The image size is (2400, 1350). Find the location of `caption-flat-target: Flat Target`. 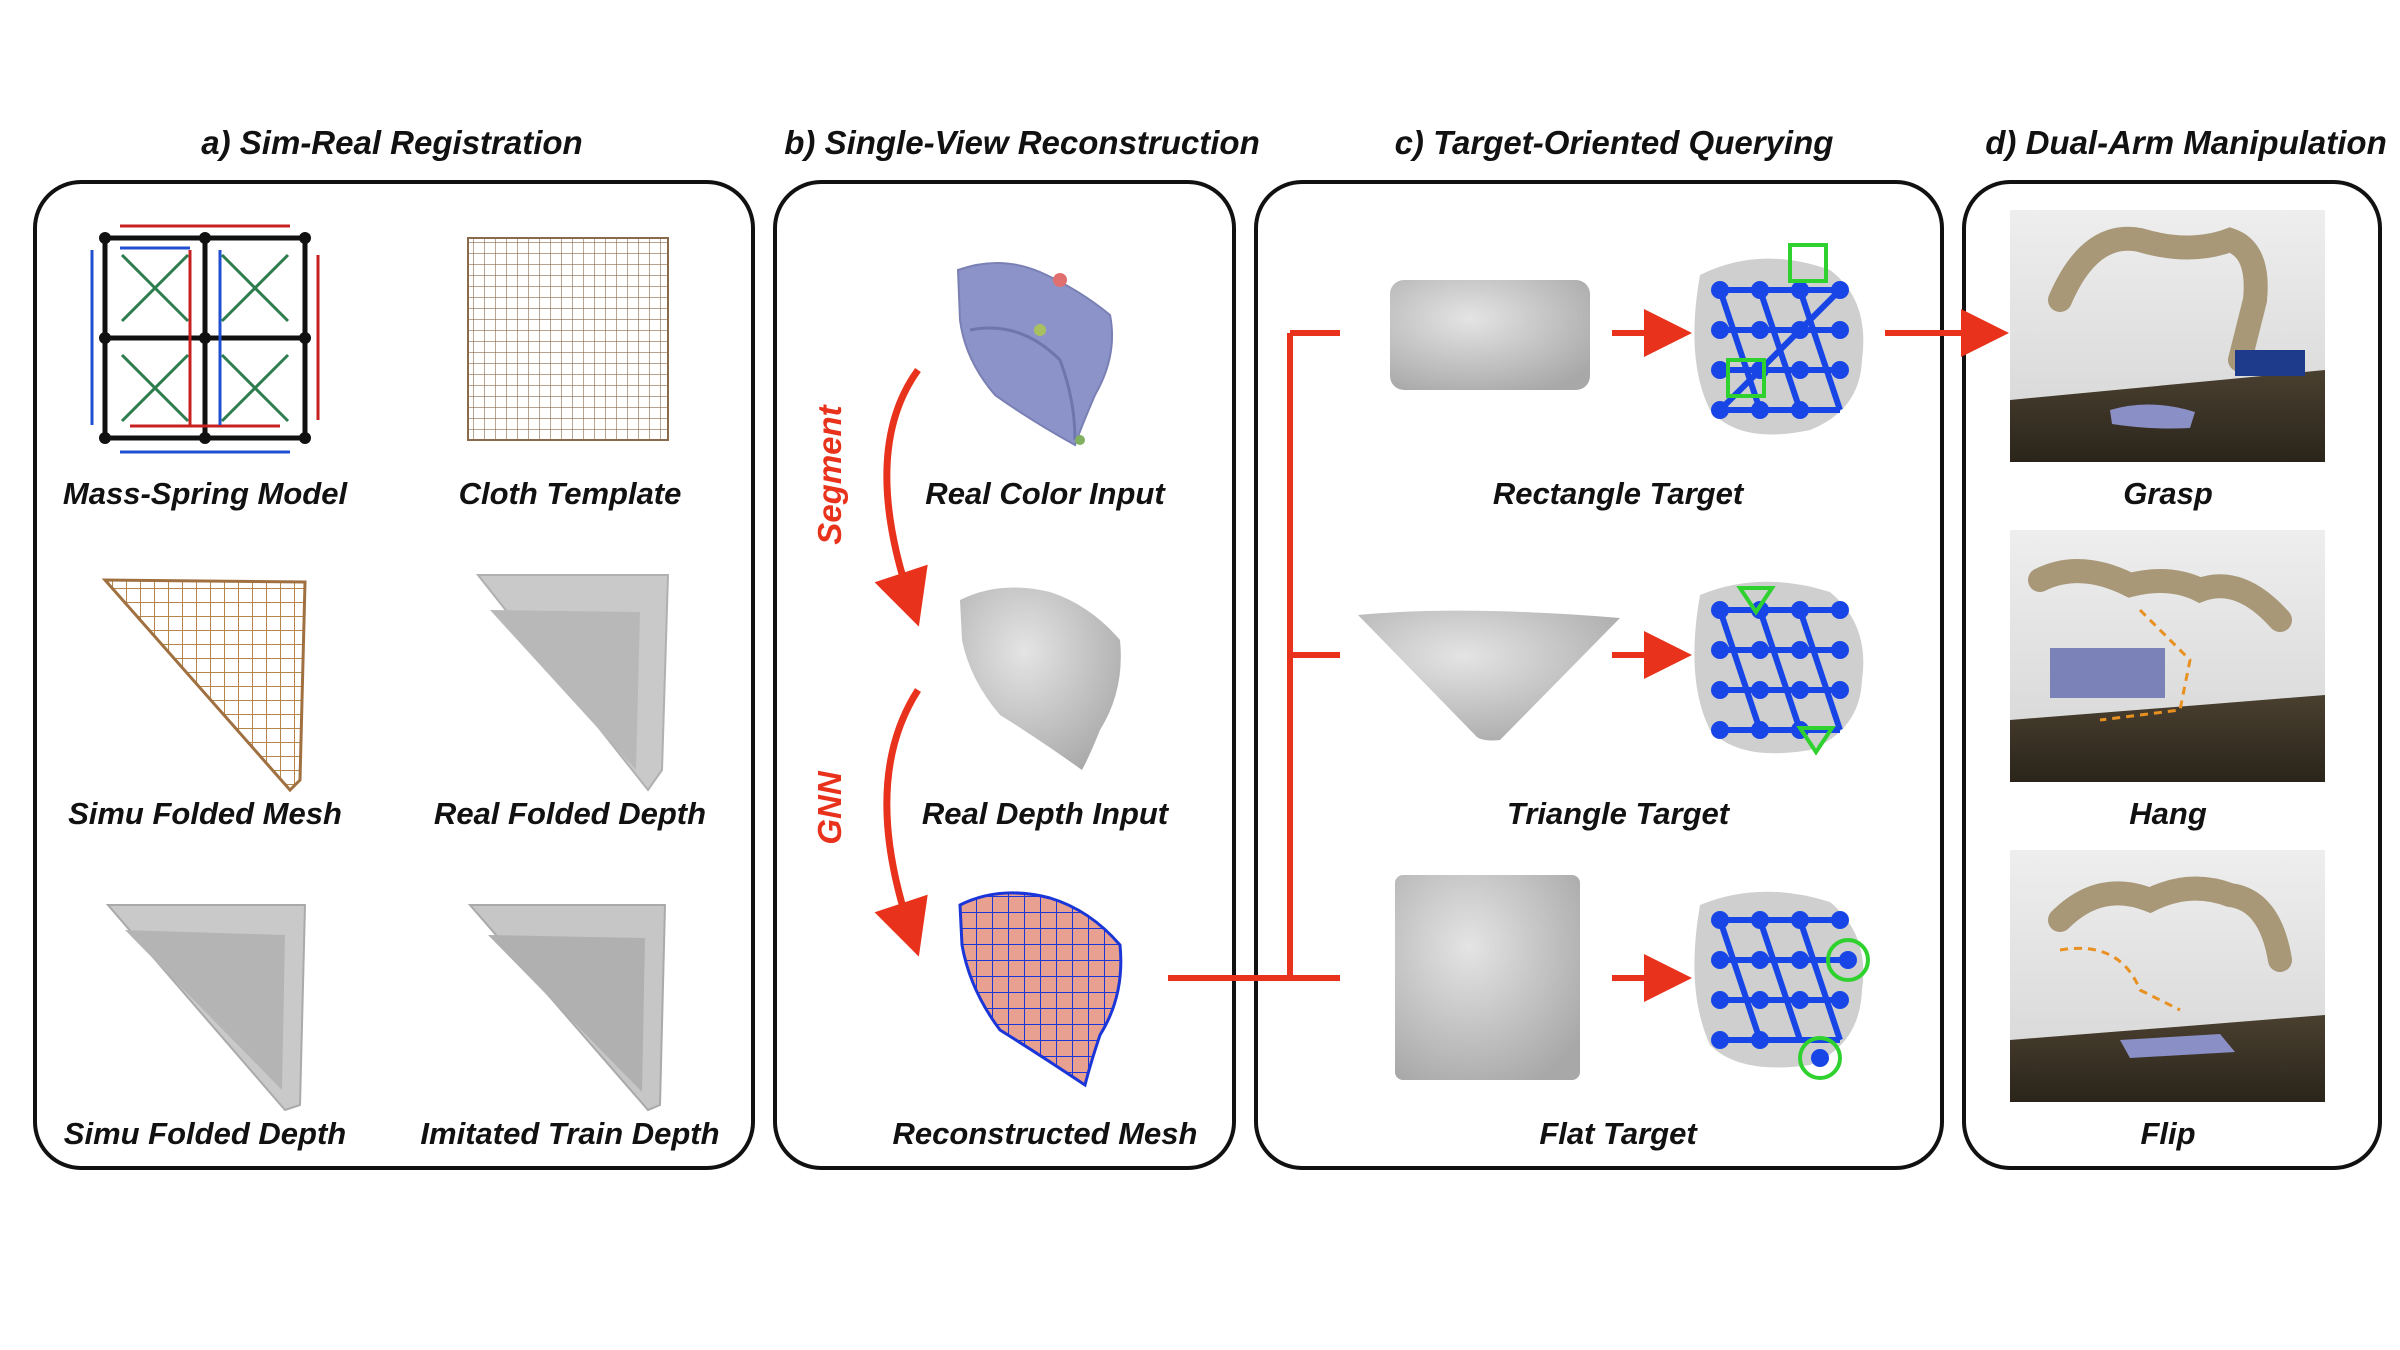

caption-flat-target: Flat Target is located at coordinates (1618, 1133).